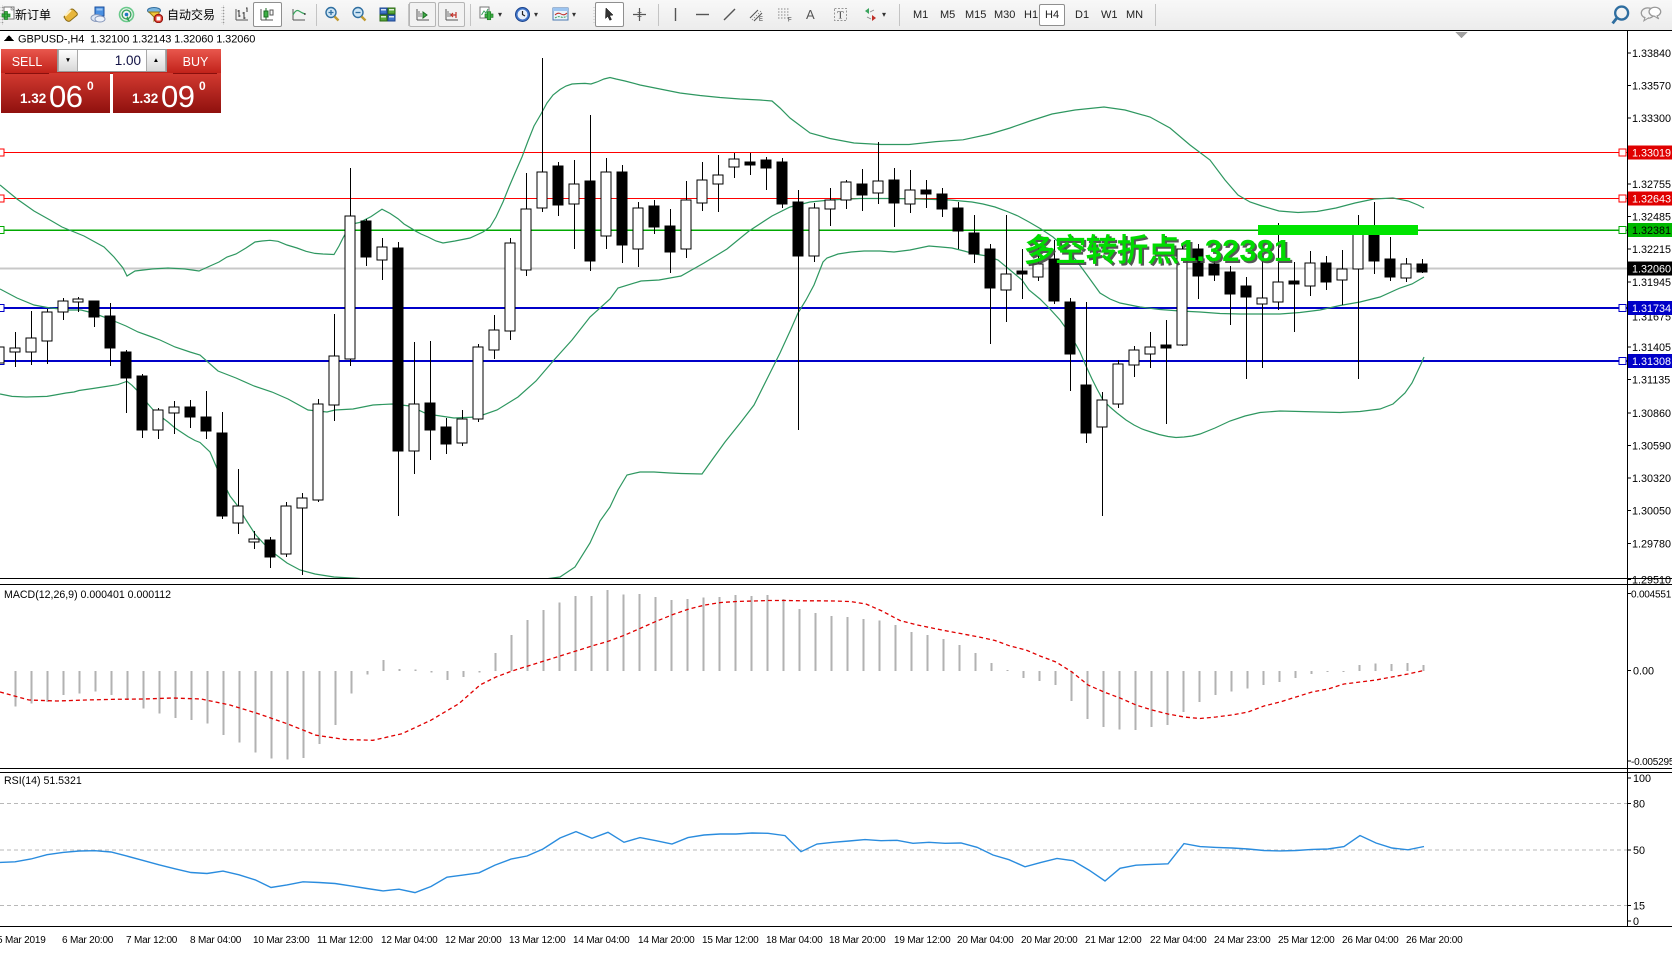 Image resolution: width=1672 pixels, height=955 pixels. I want to click on svg-text: 26 Mar 04:00, so click(1370, 940).